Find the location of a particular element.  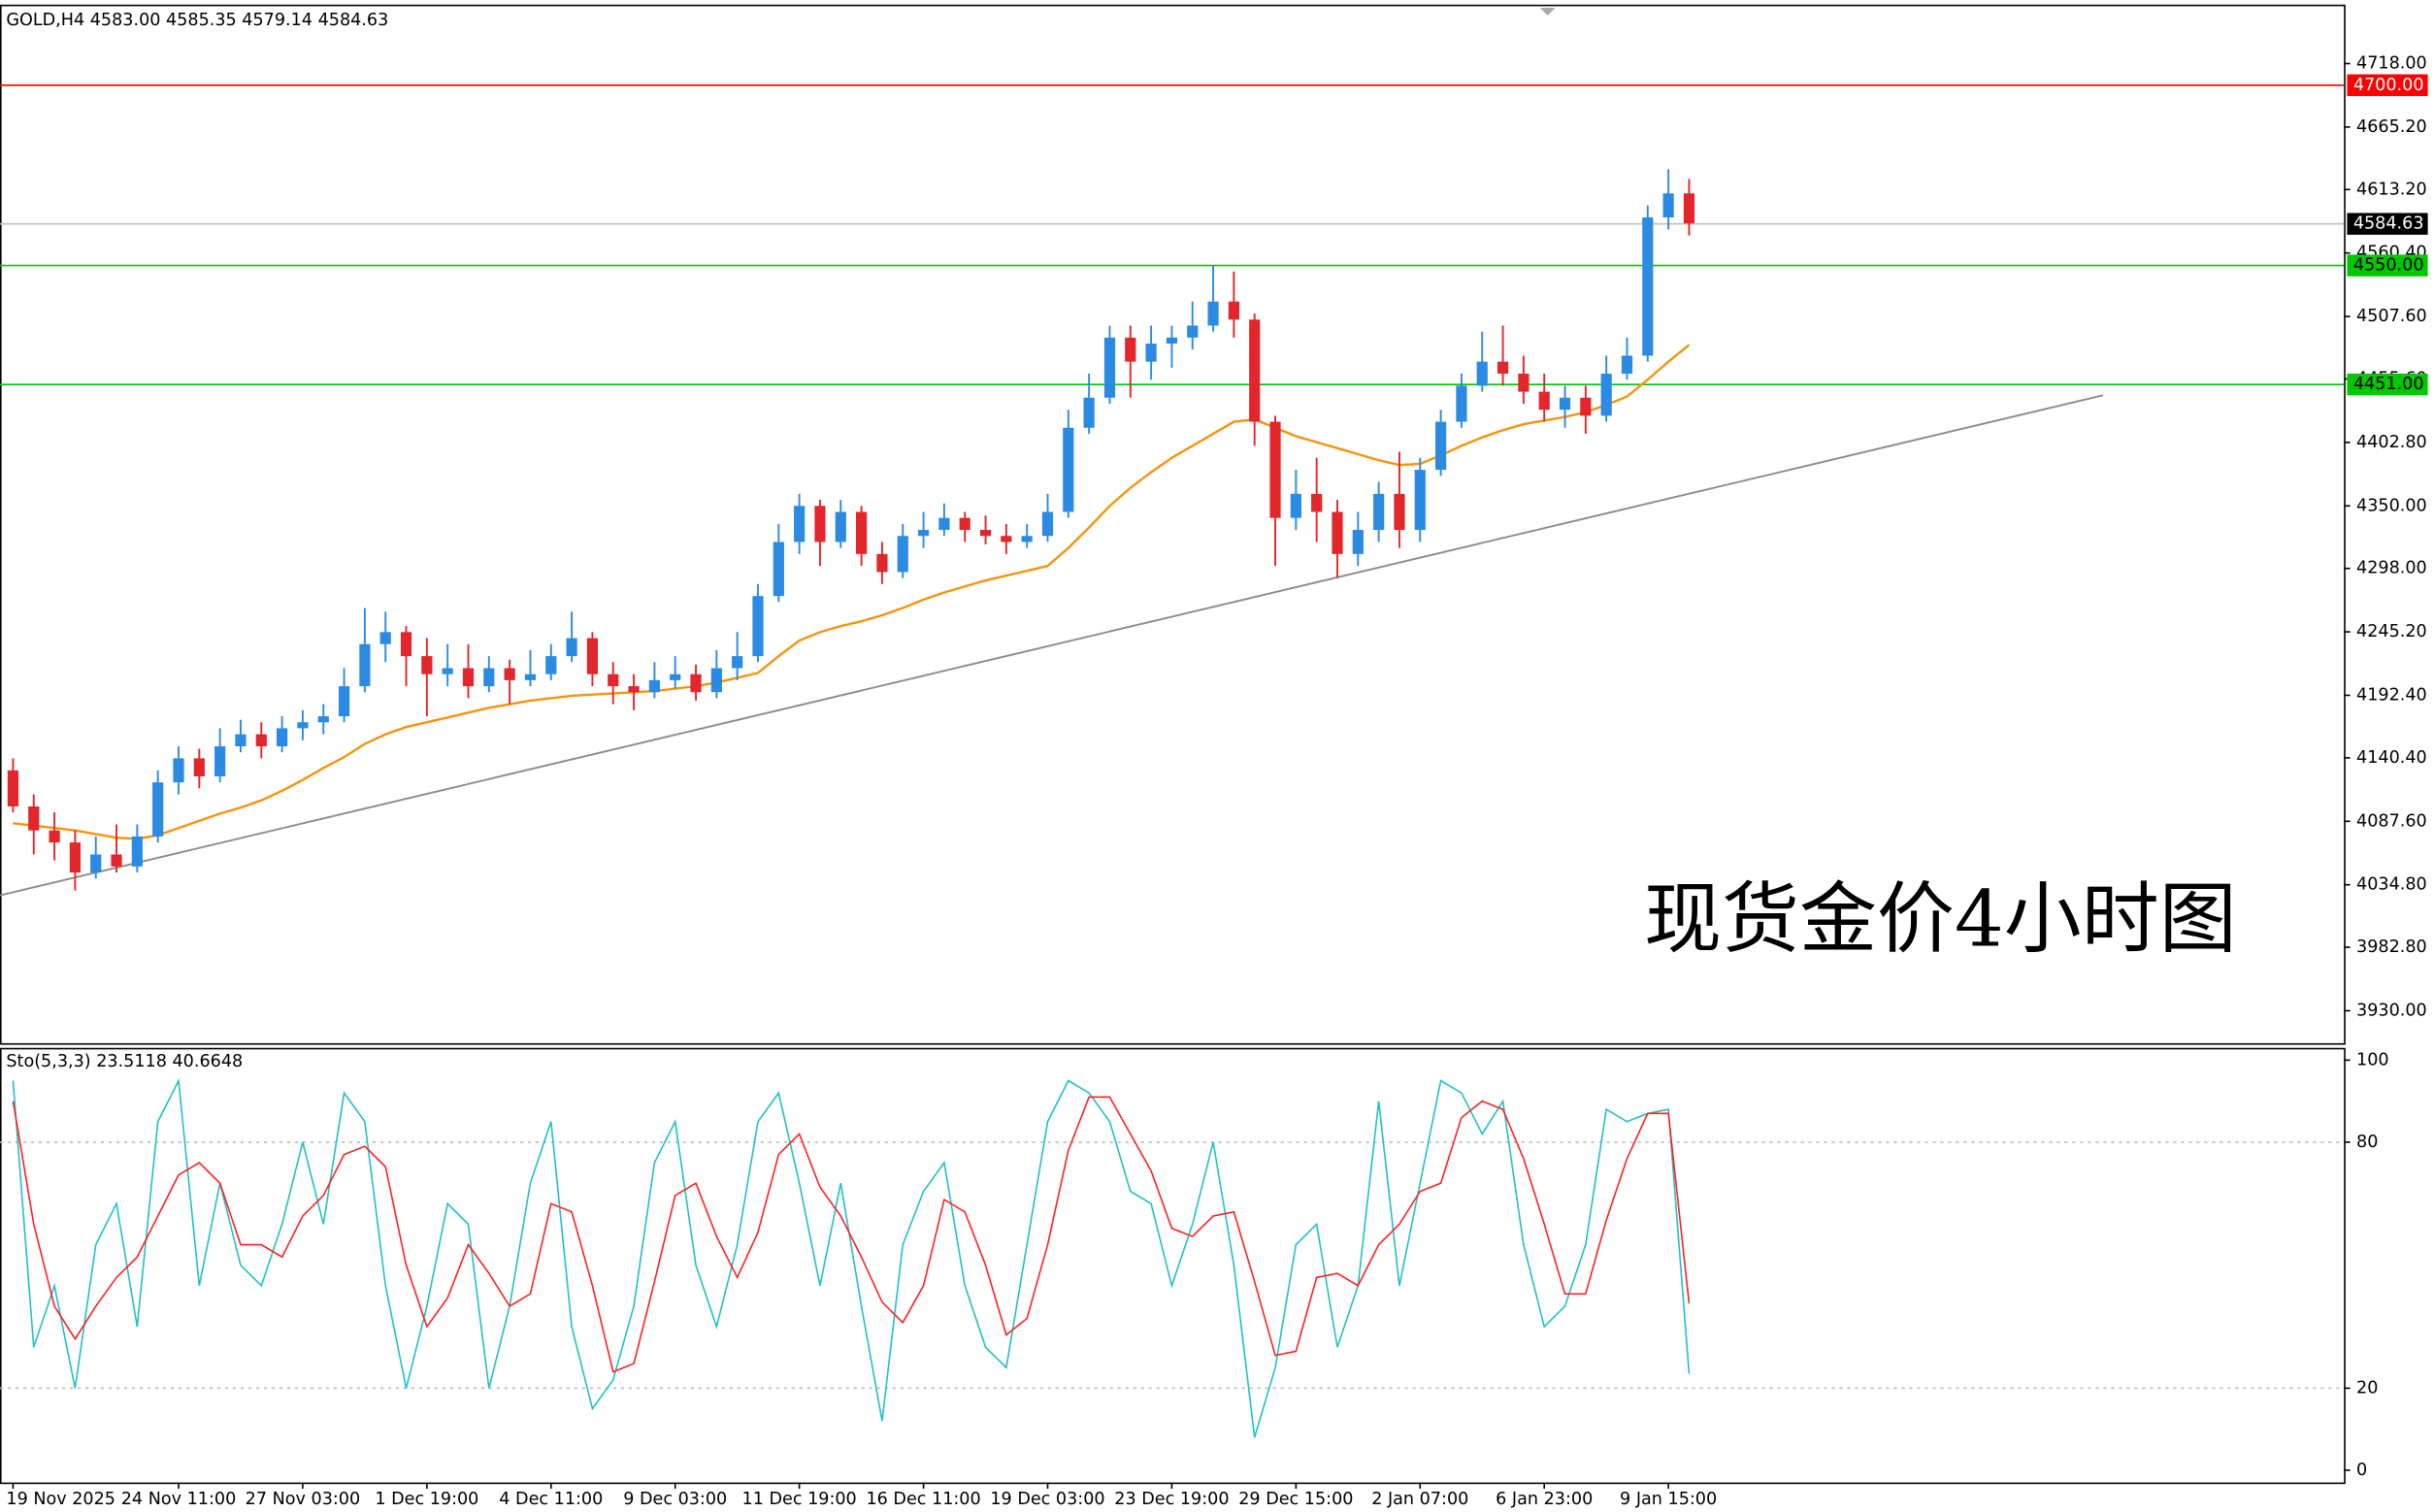

y-tick-label: 3930.00 is located at coordinates (2391, 1011).